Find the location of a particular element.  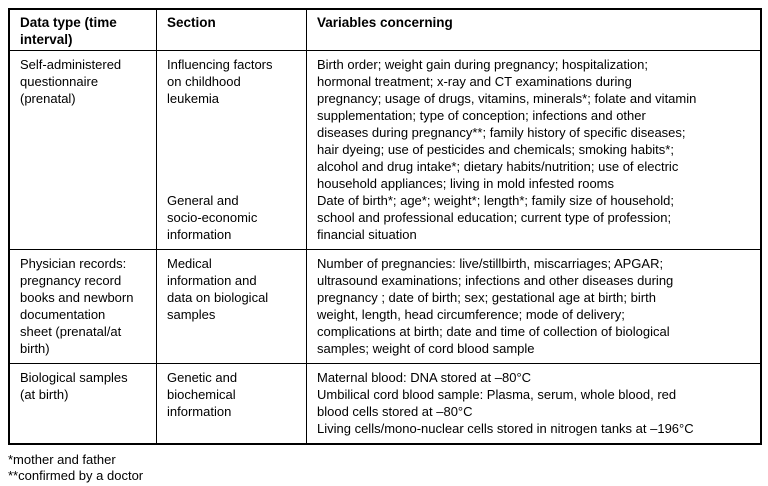

header-section: Section is located at coordinates (232, 30).